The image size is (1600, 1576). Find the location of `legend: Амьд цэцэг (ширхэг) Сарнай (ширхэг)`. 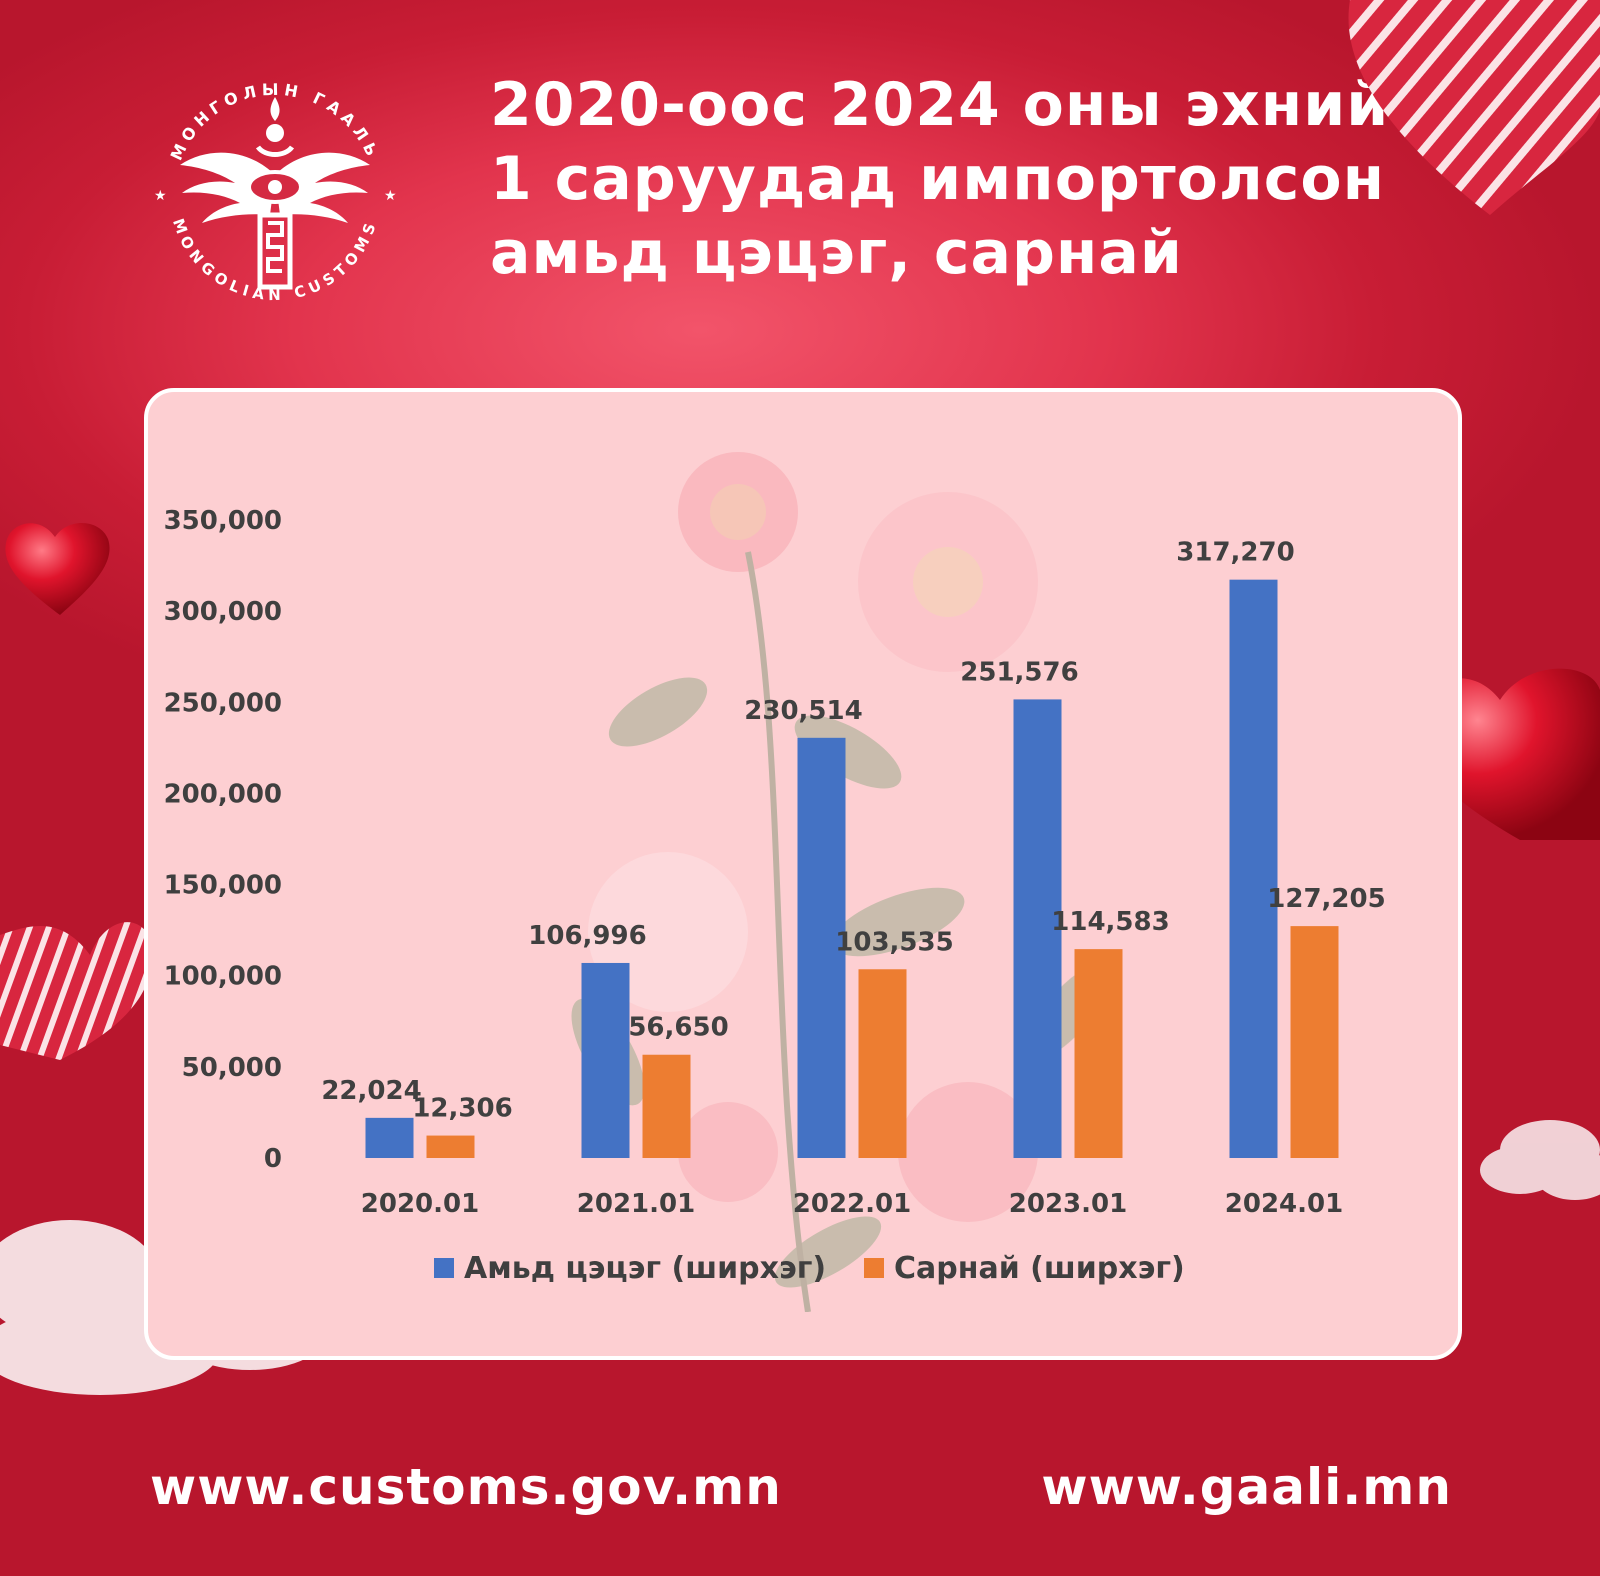

legend: Амьд цэцэг (ширхэг) Сарнай (ширхэг) is located at coordinates (809, 1268).